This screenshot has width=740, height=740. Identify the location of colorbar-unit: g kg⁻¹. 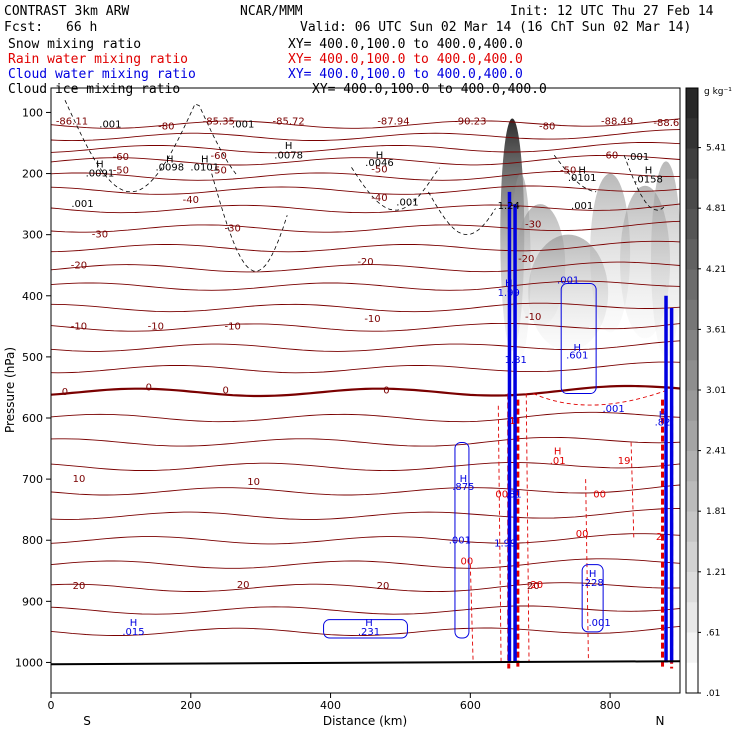
(718, 92).